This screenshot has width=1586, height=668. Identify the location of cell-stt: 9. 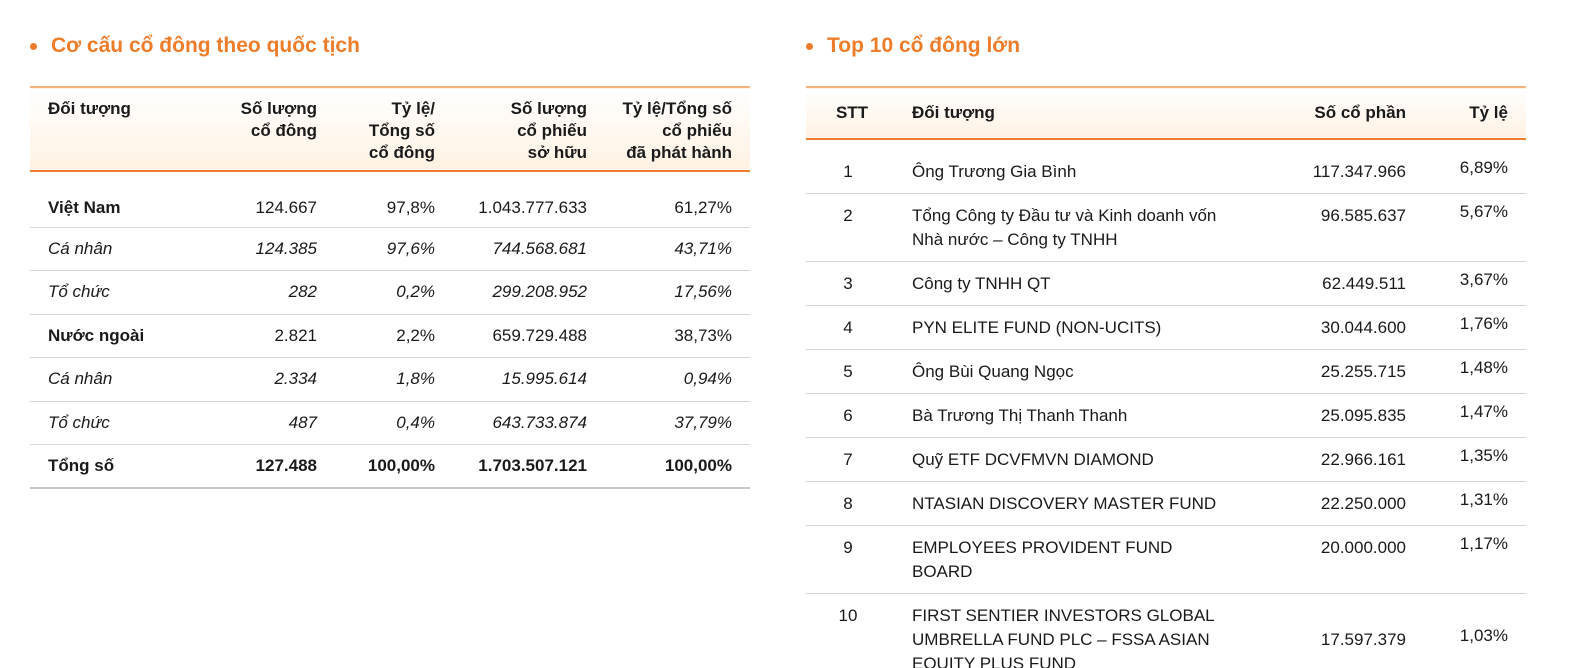
(848, 547).